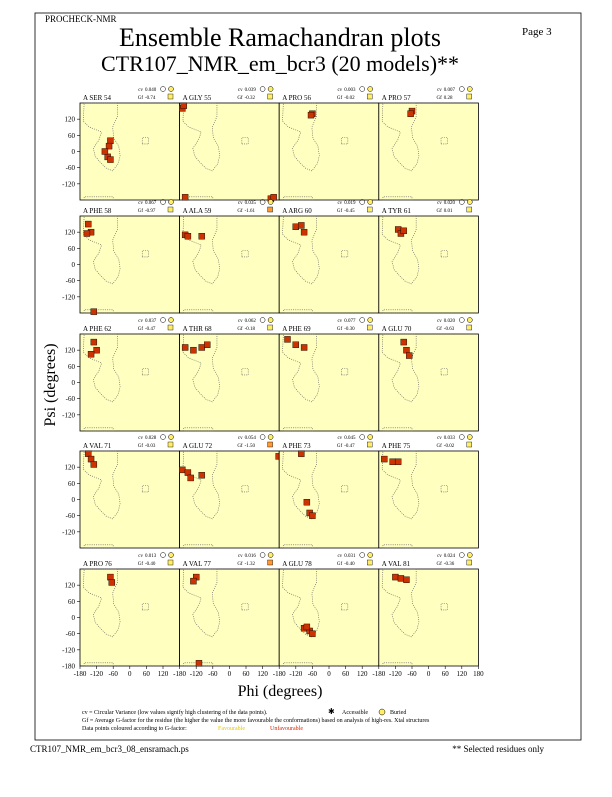 Image resolution: width=612 pixels, height=797 pixels. Describe the element at coordinates (382, 712) in the screenshot. I see `buried-icon` at that location.